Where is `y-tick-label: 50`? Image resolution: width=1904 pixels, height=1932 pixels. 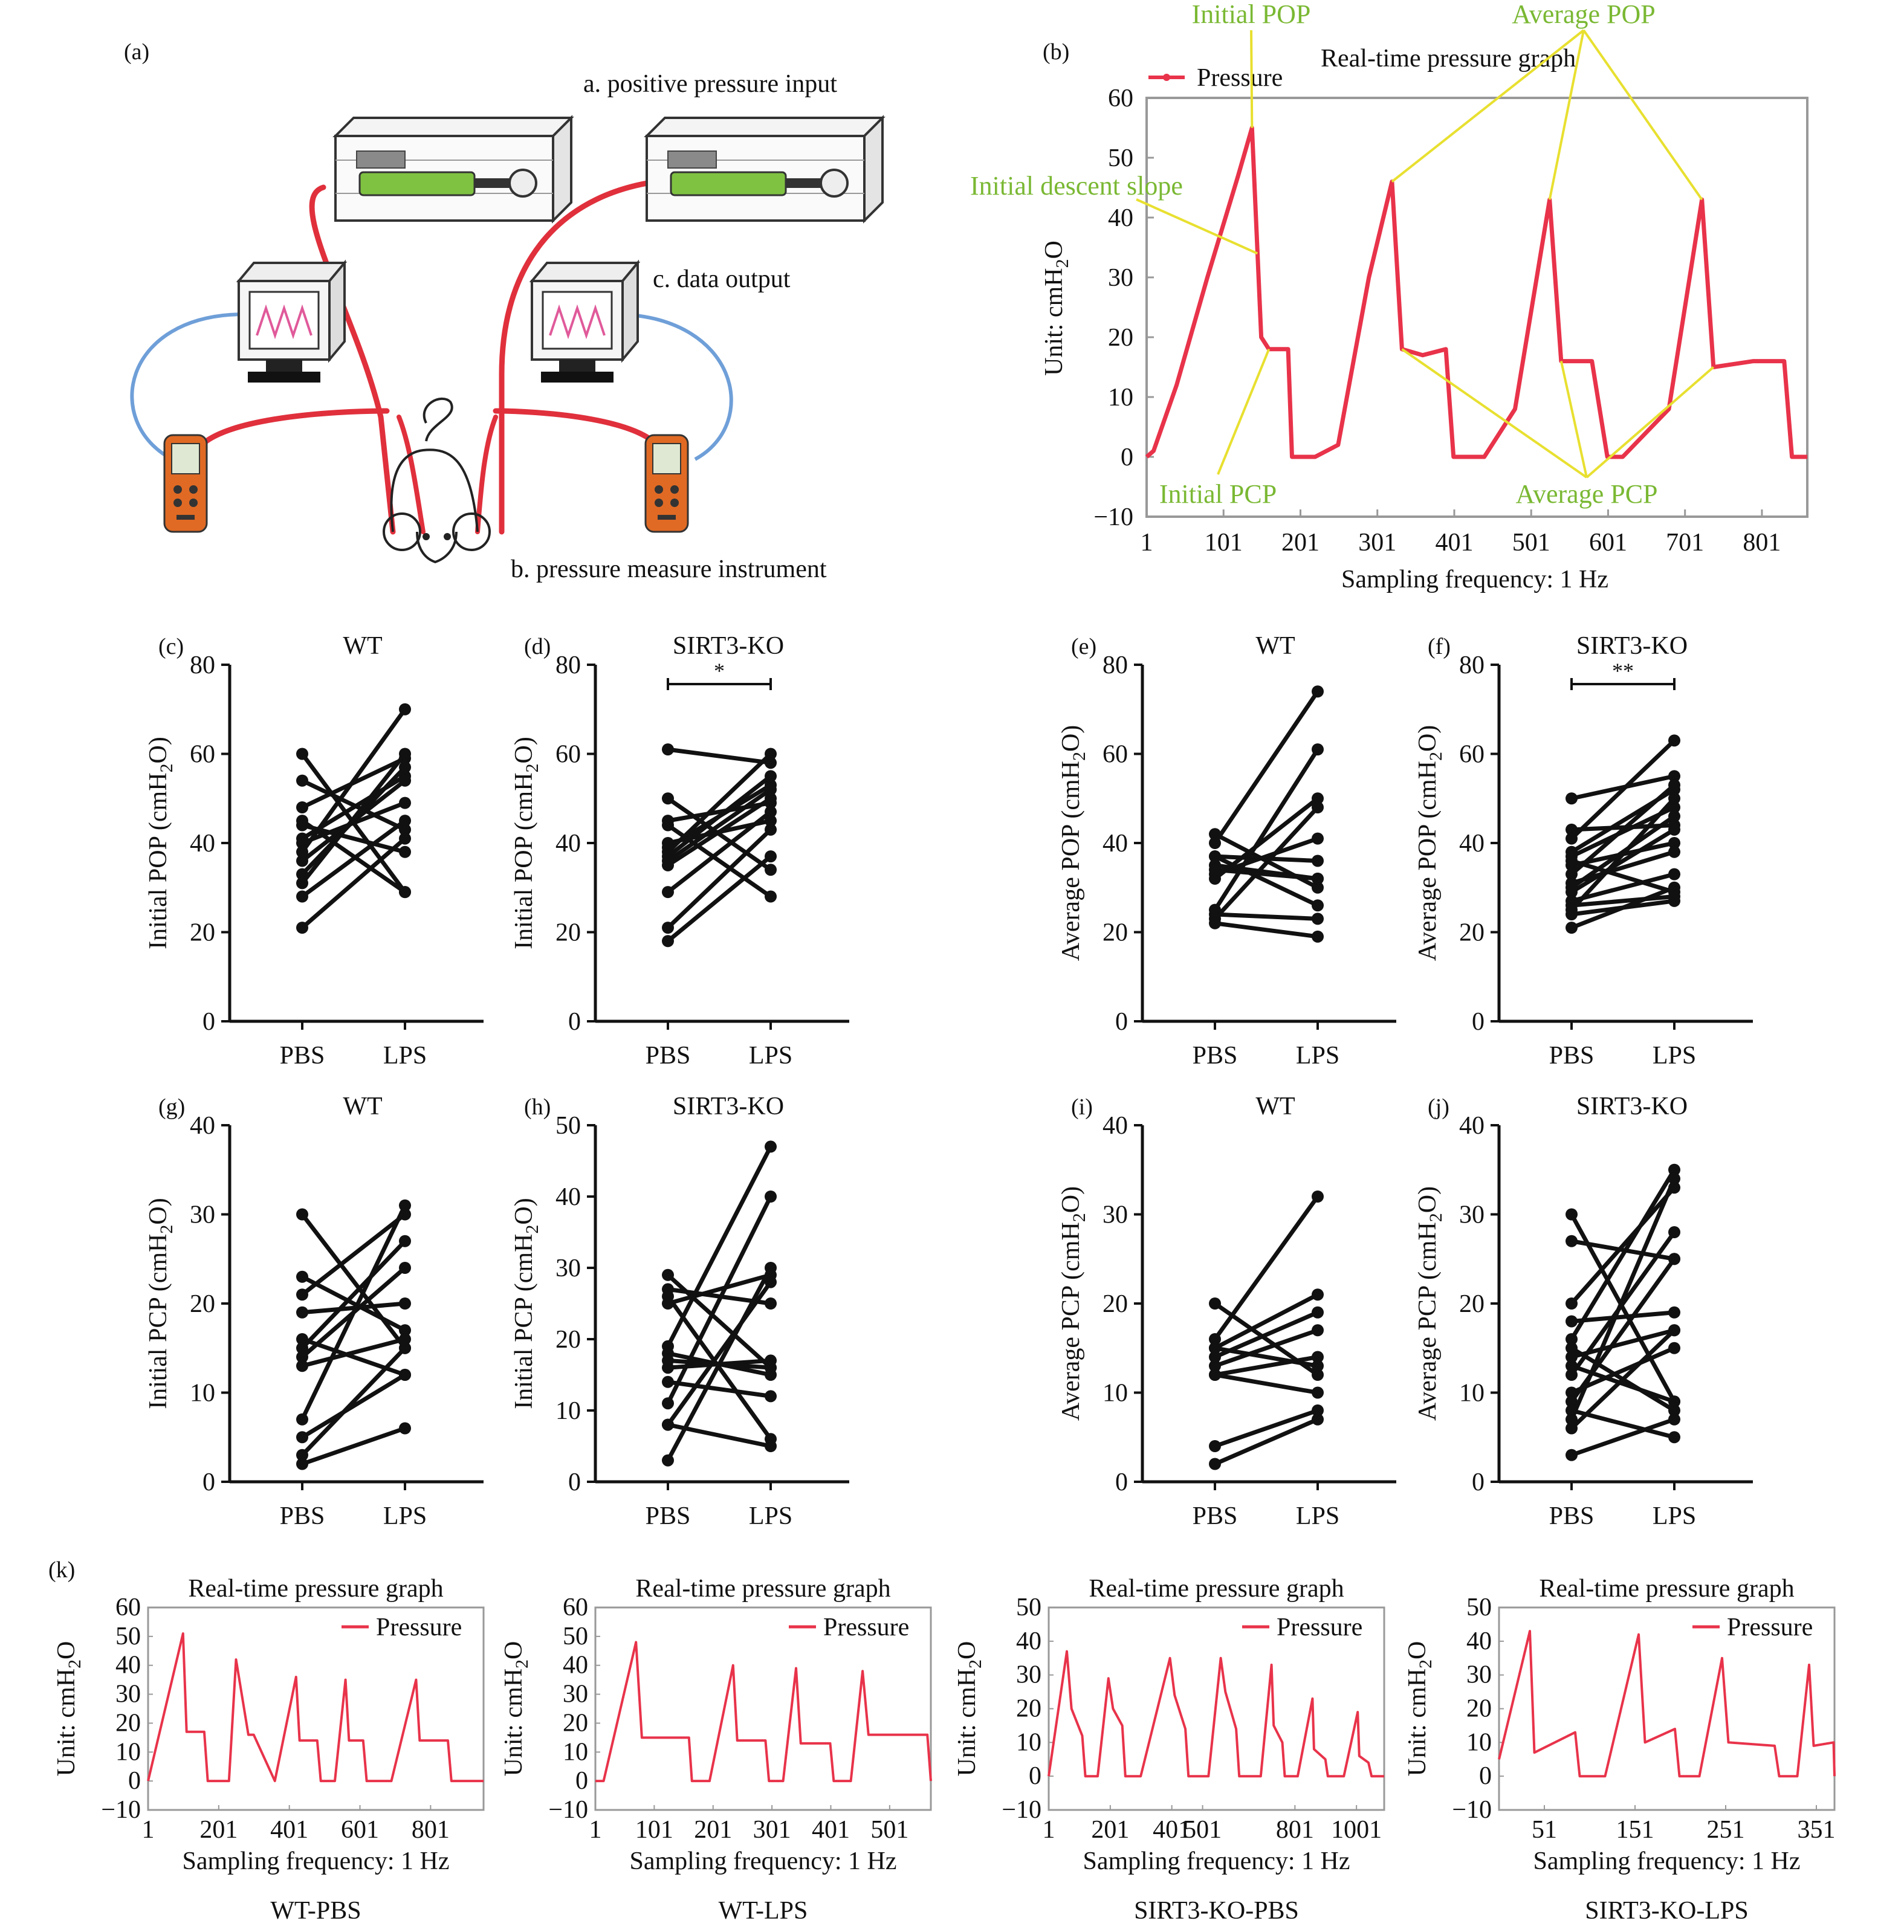 y-tick-label: 50 is located at coordinates (1028, 1607).